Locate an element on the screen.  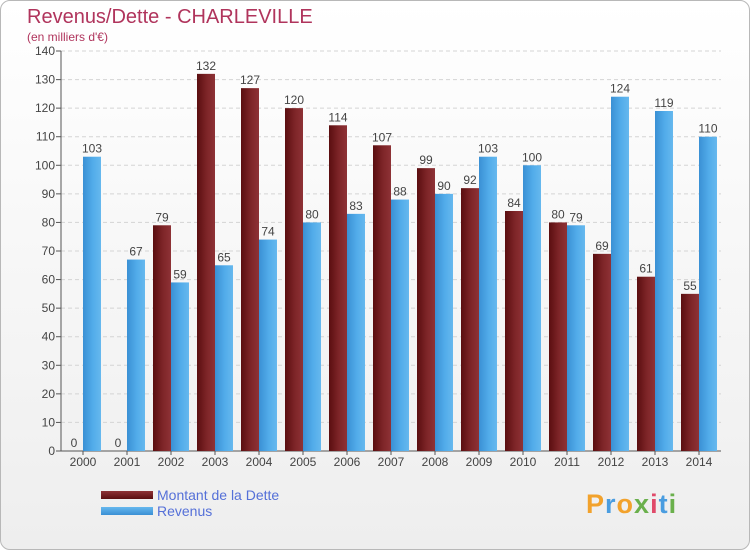
x-tick-label: 2000 is located at coordinates (83, 462).